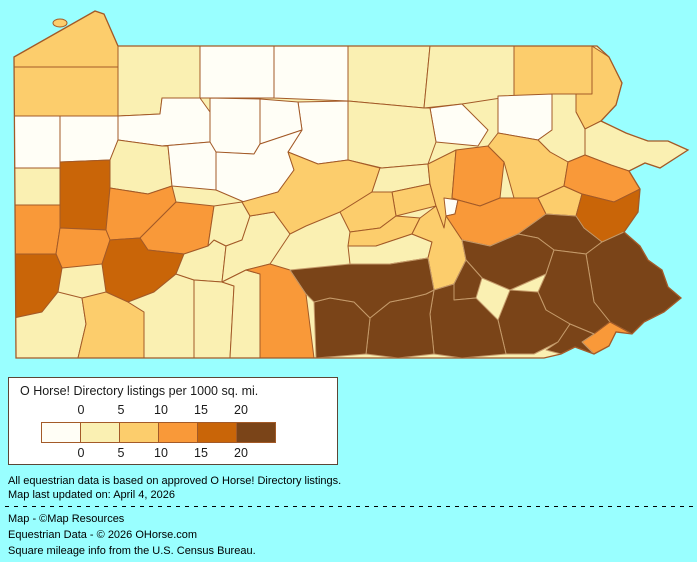 The image size is (697, 562). I want to click on last-updated-text: Map last updated on: April 4, 2026, so click(91, 495).